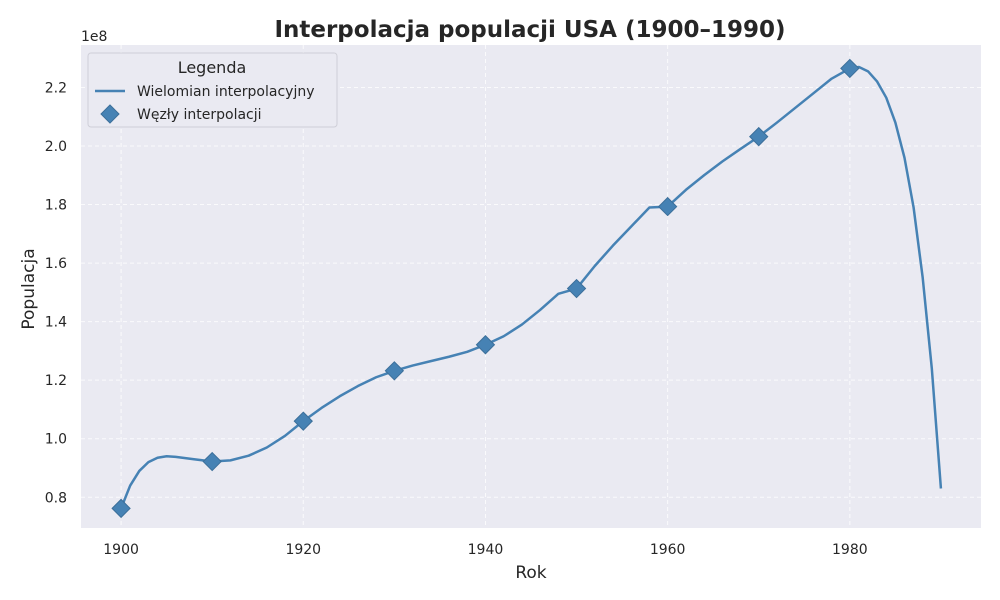 This screenshot has width=1000, height=600. What do you see at coordinates (56, 264) in the screenshot?
I see `y-tick-label: 1.6` at bounding box center [56, 264].